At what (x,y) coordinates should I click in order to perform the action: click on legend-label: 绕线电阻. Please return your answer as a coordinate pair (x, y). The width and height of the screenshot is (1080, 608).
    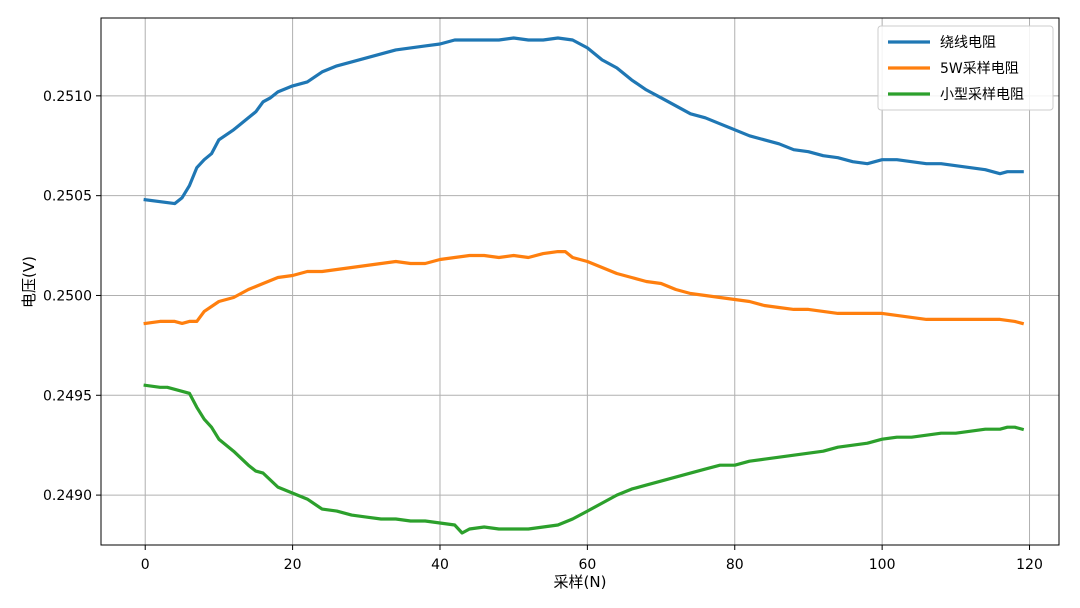
    Looking at the image, I should click on (968, 43).